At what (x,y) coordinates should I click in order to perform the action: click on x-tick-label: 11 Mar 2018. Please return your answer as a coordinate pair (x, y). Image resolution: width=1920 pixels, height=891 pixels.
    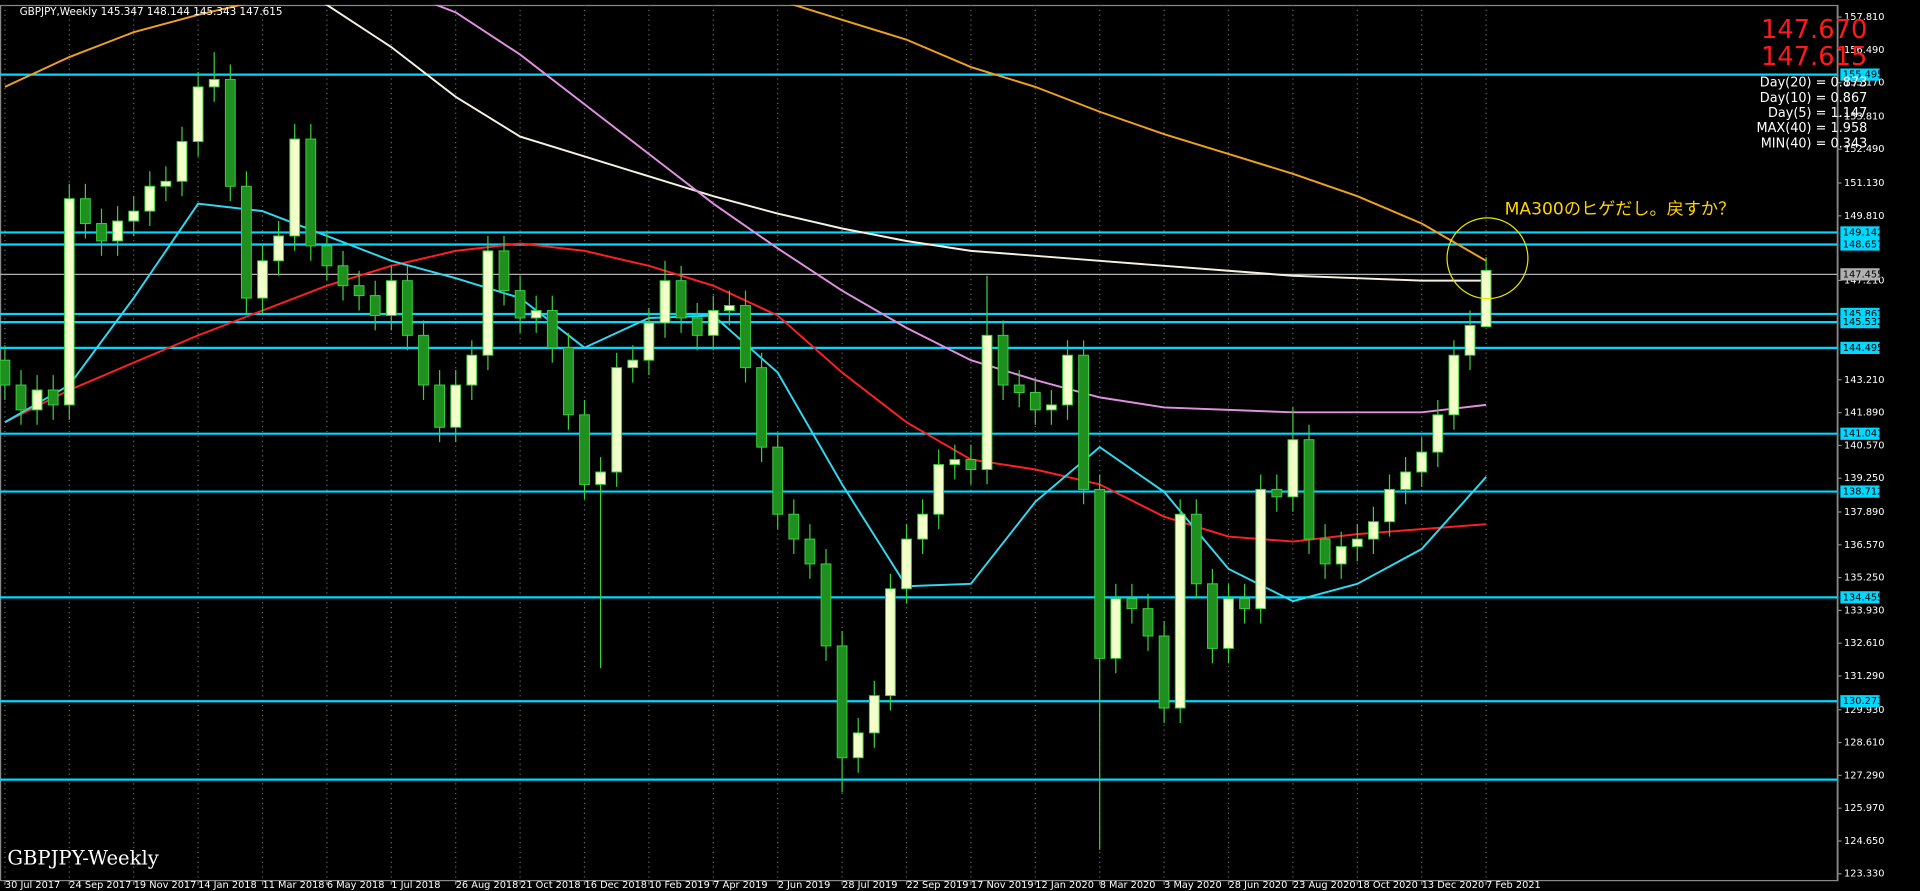
    Looking at the image, I should click on (294, 885).